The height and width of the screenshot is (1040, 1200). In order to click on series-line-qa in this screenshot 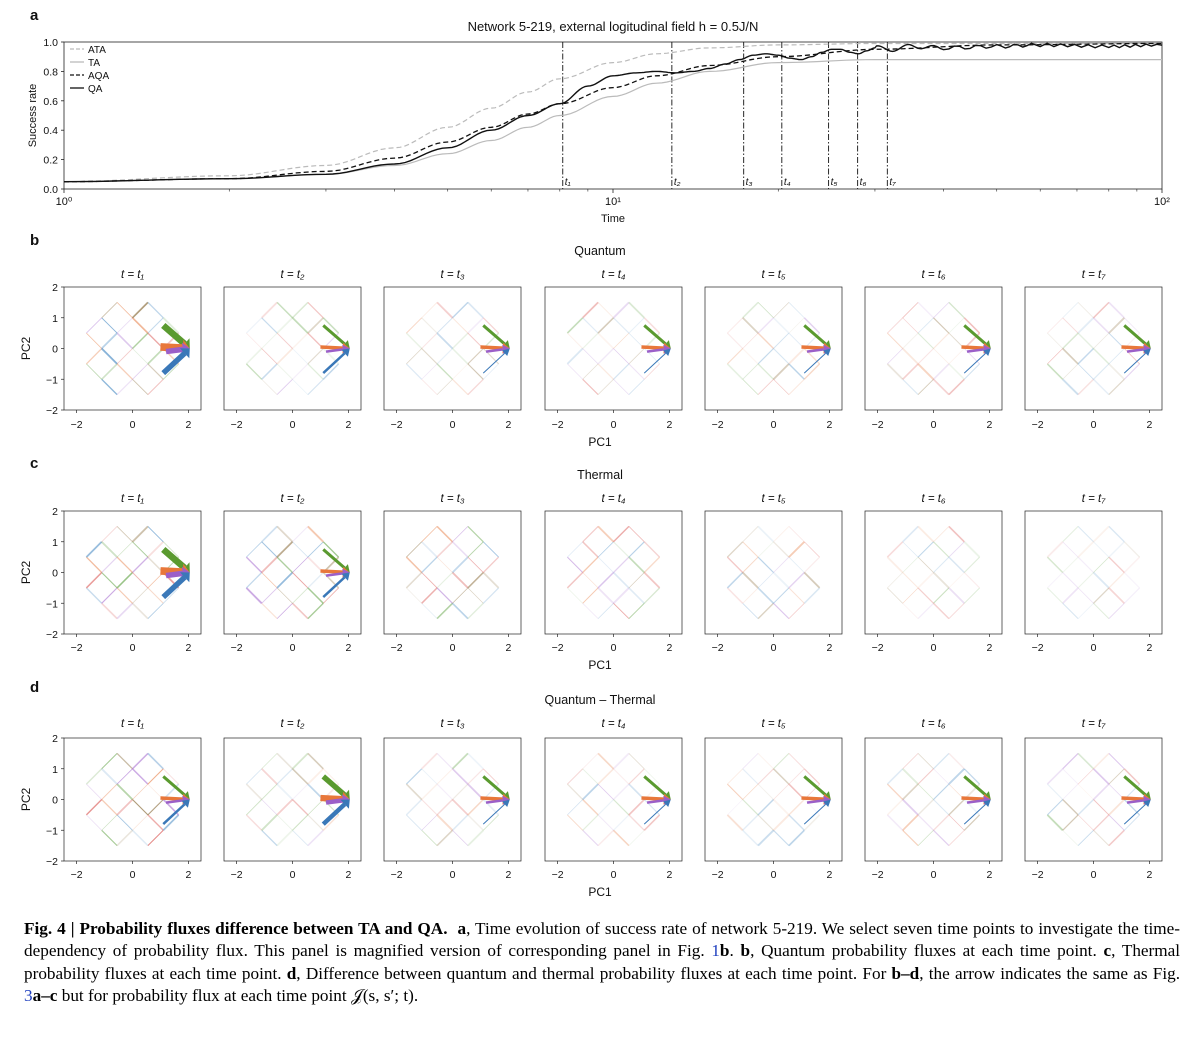, I will do `click(613, 112)`.